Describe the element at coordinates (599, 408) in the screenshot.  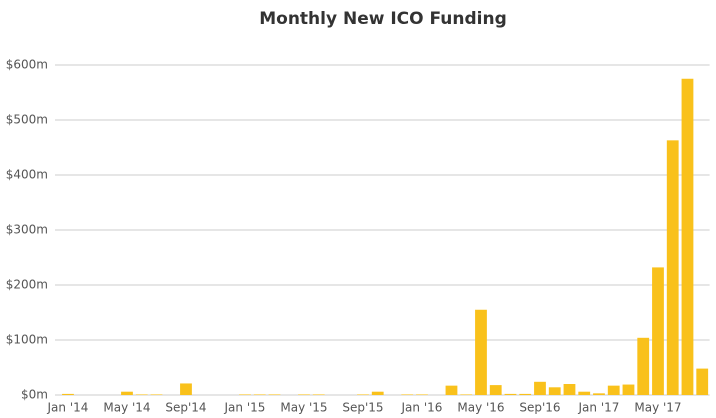
I see `x-tick-label: Jan '17` at that location.